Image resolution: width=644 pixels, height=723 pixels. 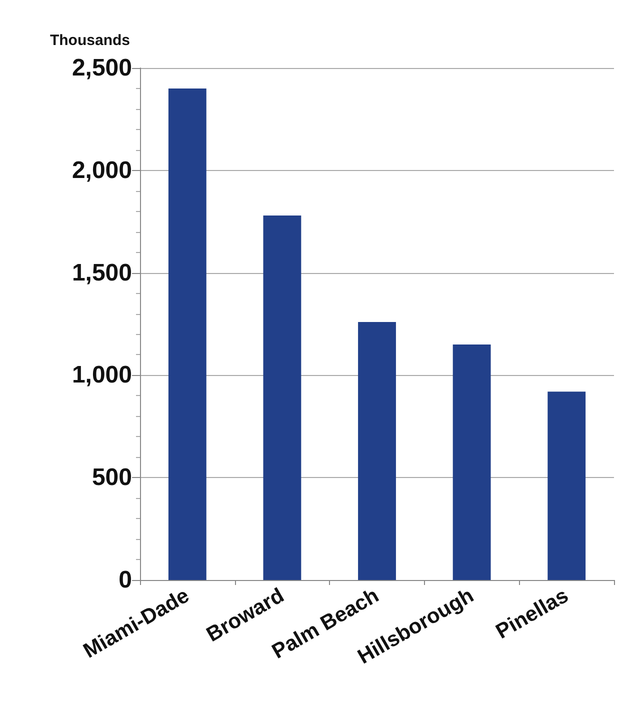 What do you see at coordinates (112, 478) in the screenshot?
I see `y-tick-label: 500` at bounding box center [112, 478].